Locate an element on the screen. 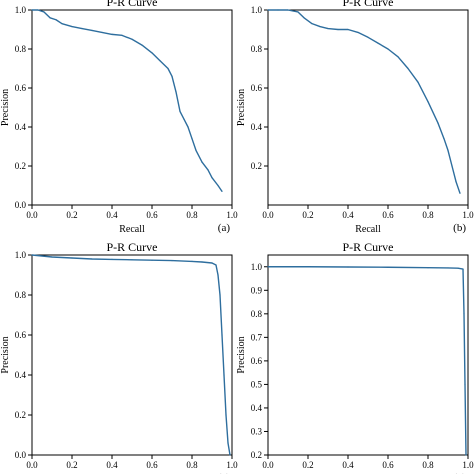 This screenshot has width=474, height=474. panel-label: (a) is located at coordinates (224, 228).